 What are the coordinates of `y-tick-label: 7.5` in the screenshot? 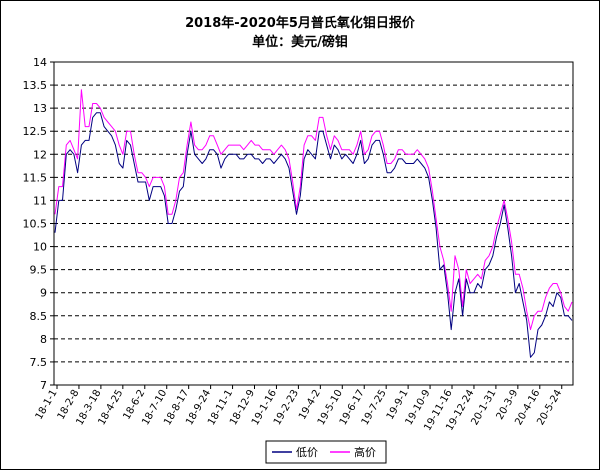 It's located at (39, 362).